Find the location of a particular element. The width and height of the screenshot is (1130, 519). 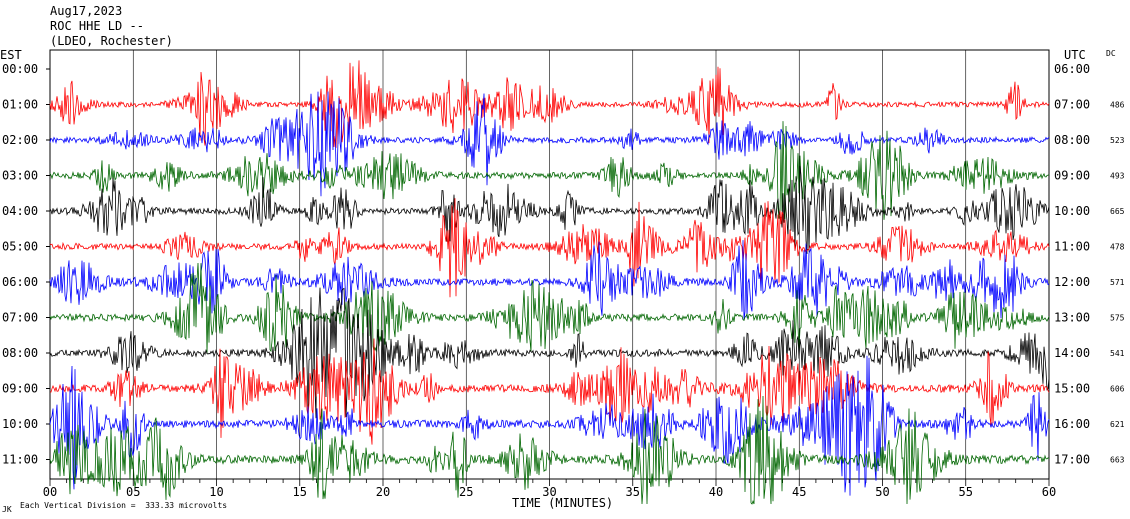

dc-value-7: 575 is located at coordinates (1117, 318).